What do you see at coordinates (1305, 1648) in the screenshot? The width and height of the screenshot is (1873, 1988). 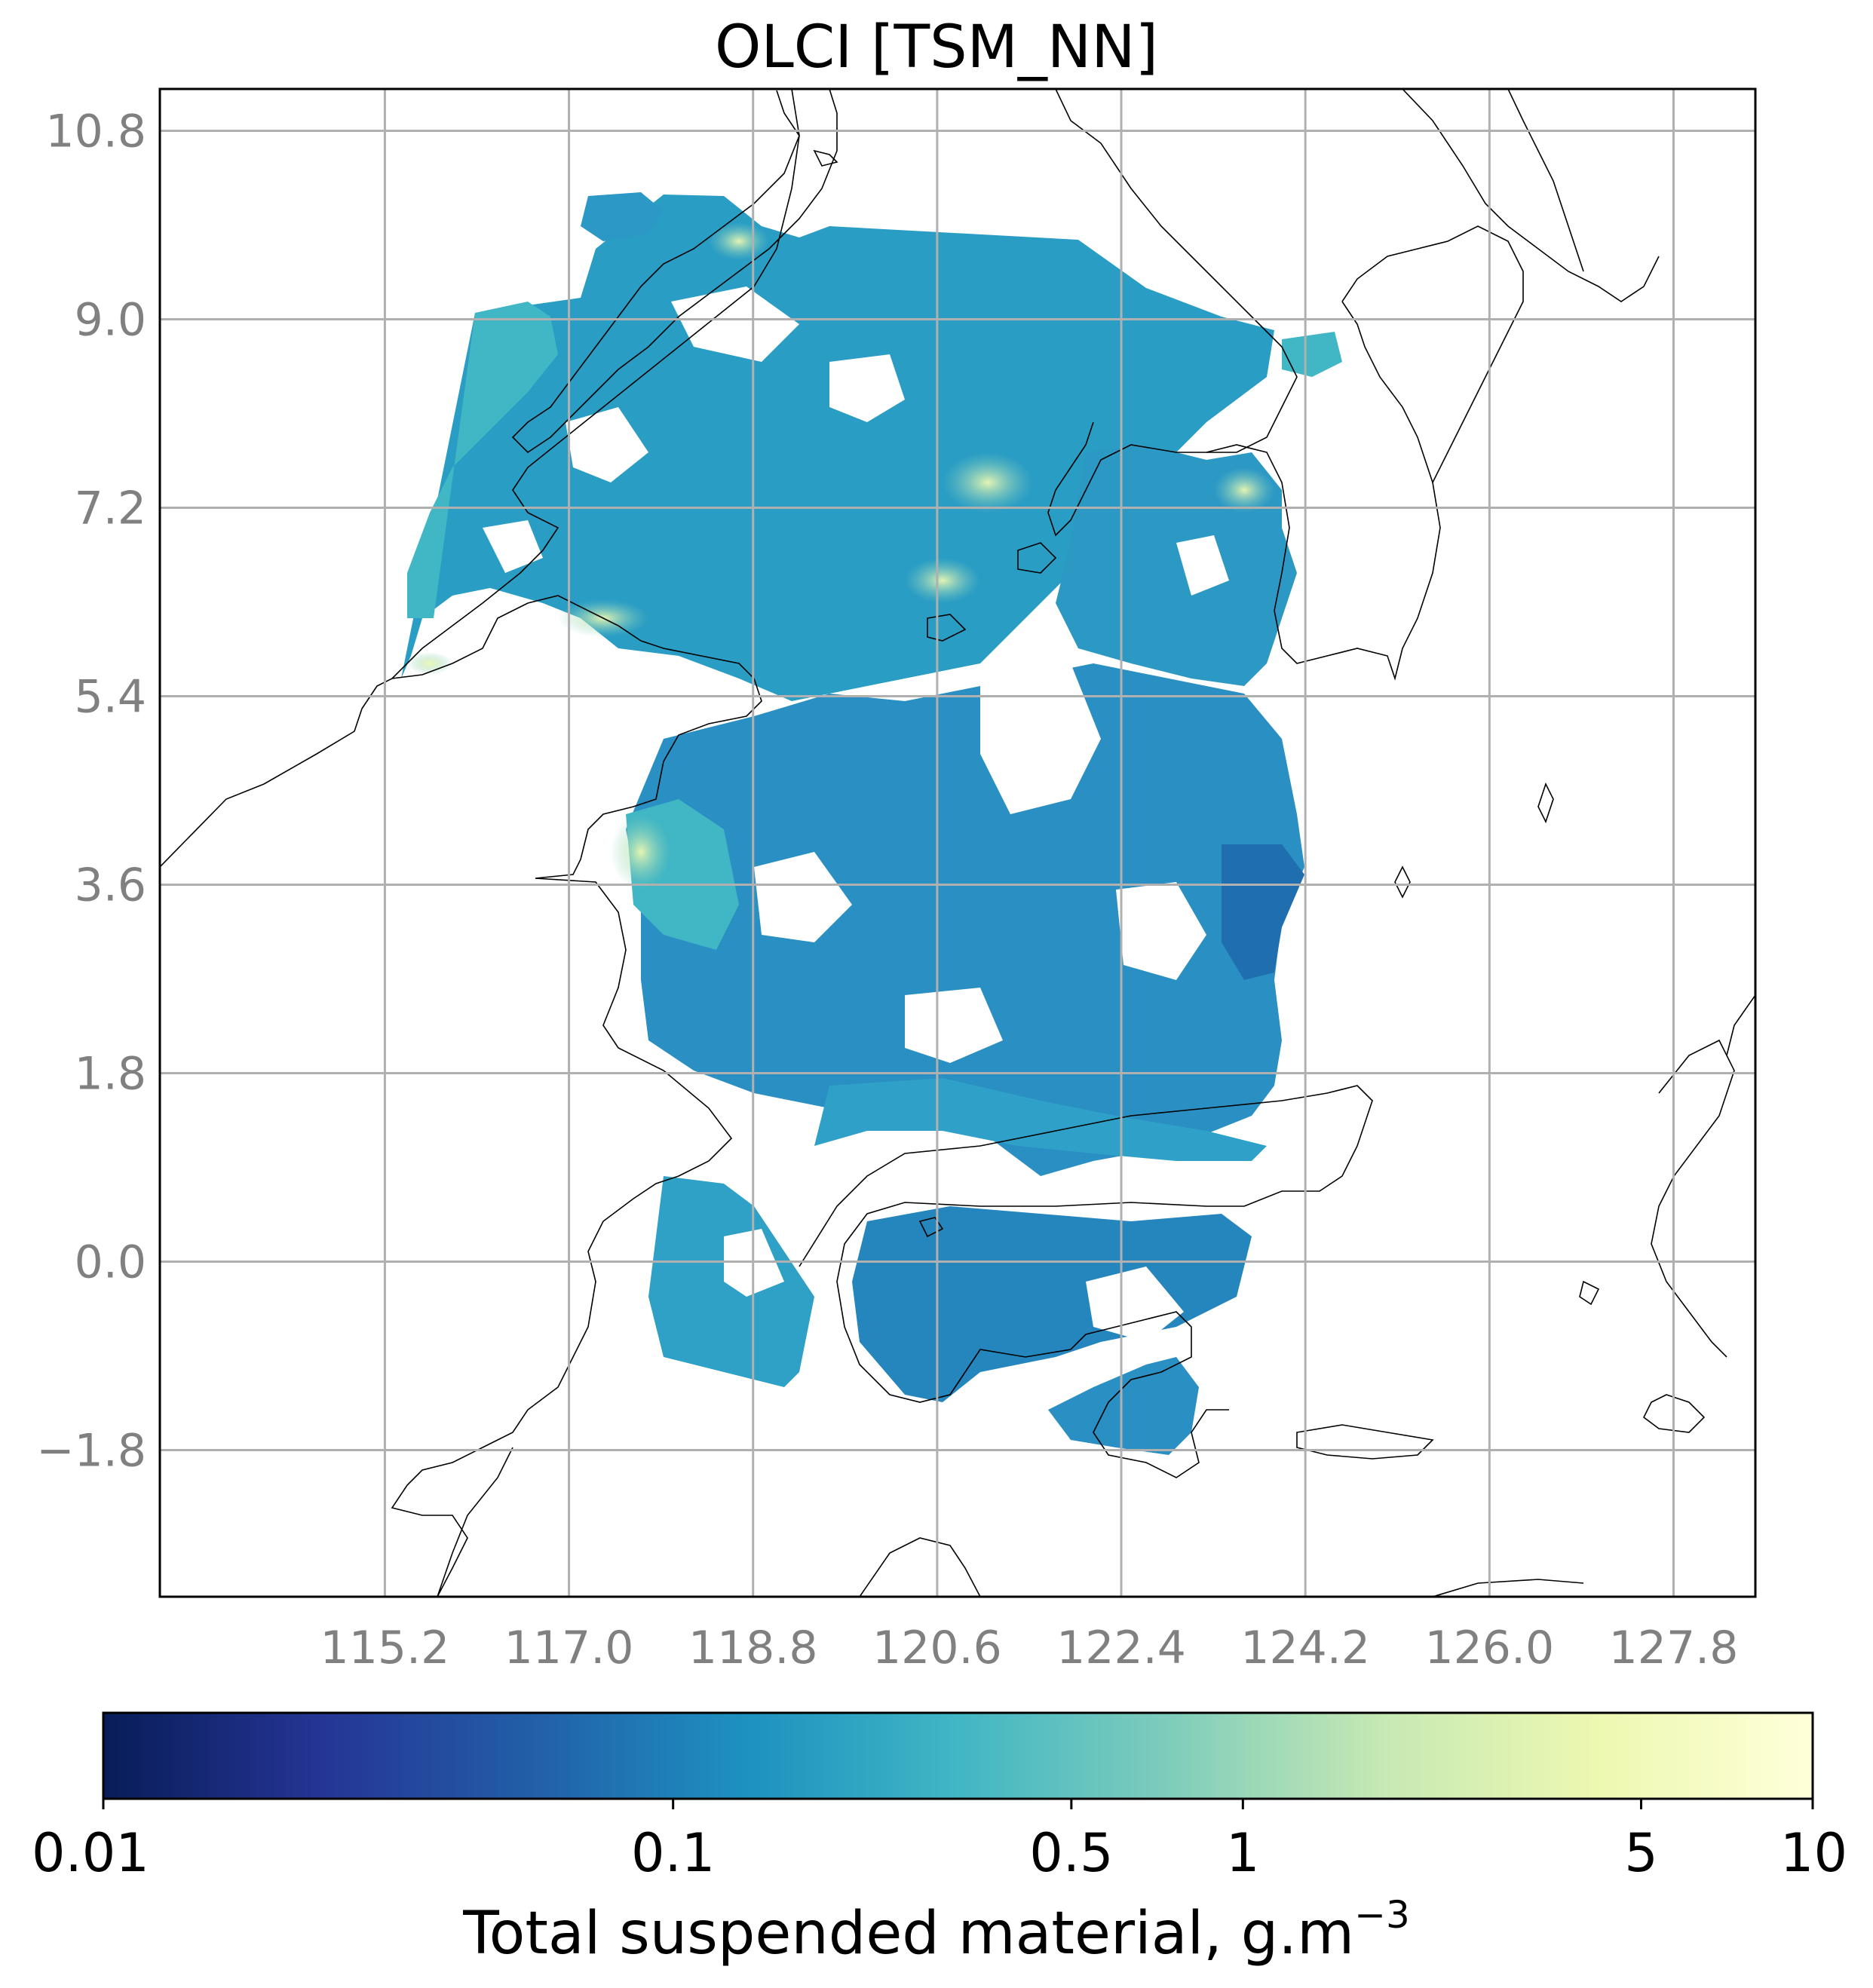 I see `x-tick-label: 124.2` at bounding box center [1305, 1648].